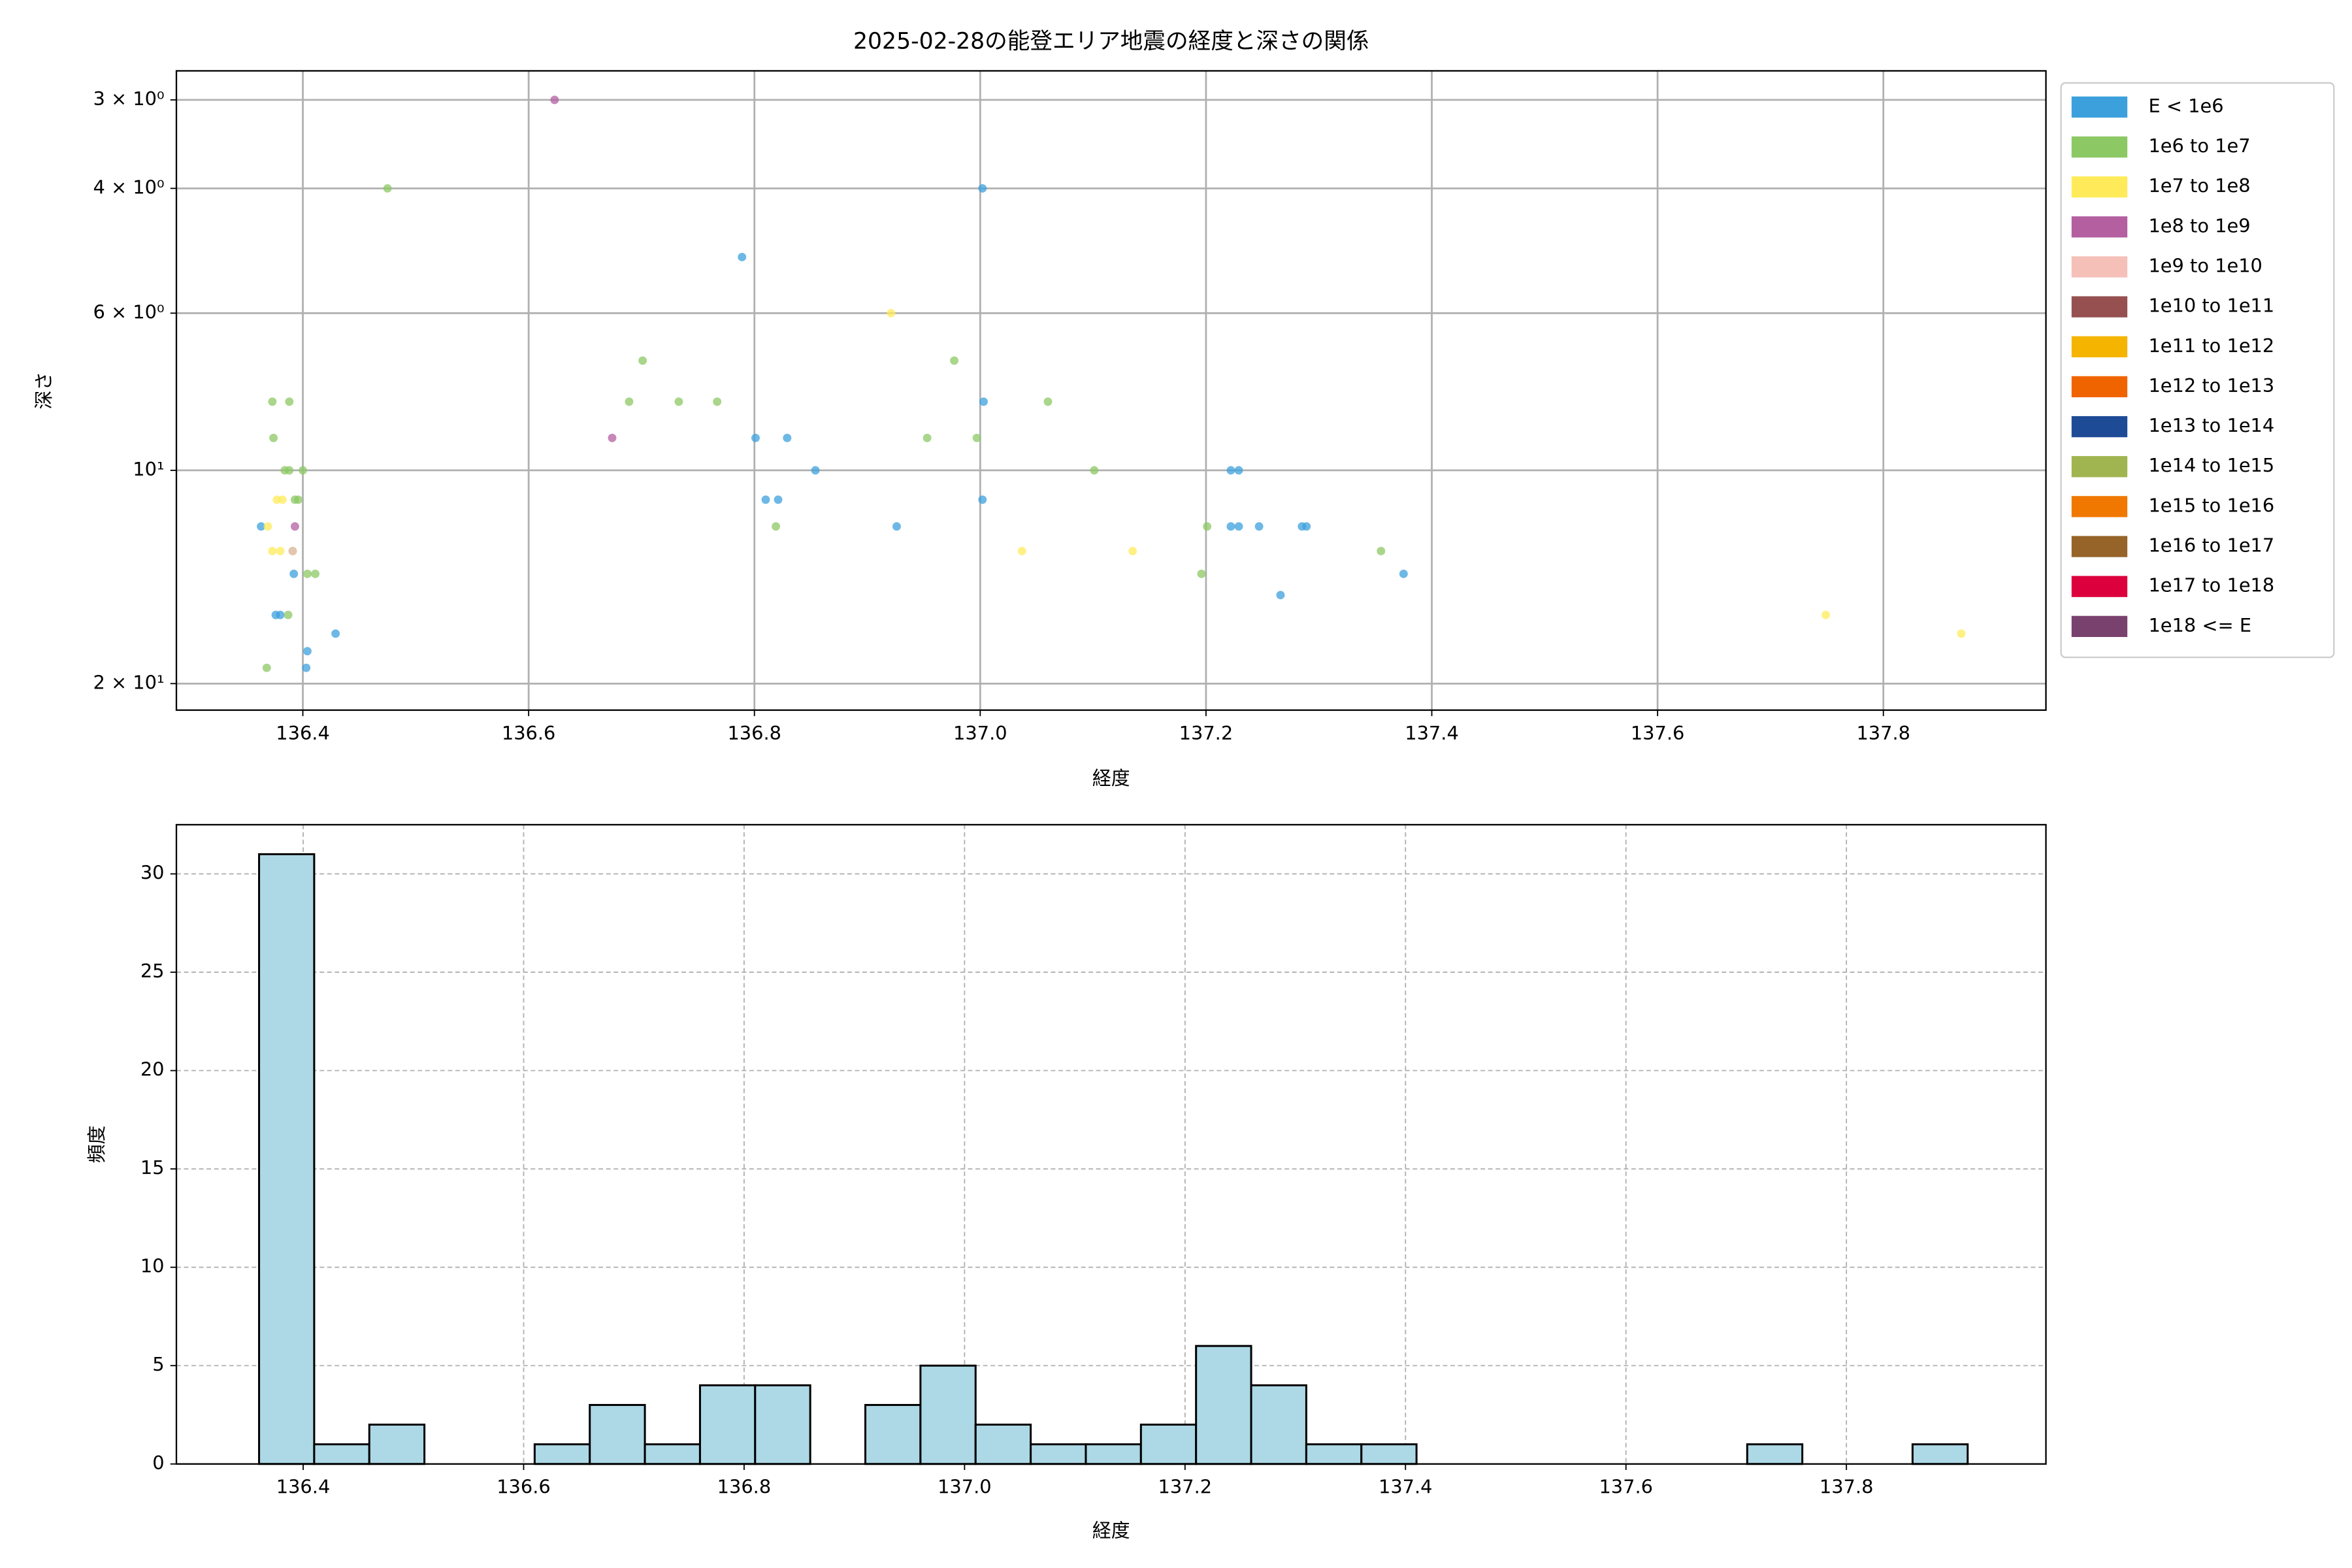  Describe the element at coordinates (2211, 346) in the screenshot. I see `legend-label: 1e11 to 1e12` at that location.